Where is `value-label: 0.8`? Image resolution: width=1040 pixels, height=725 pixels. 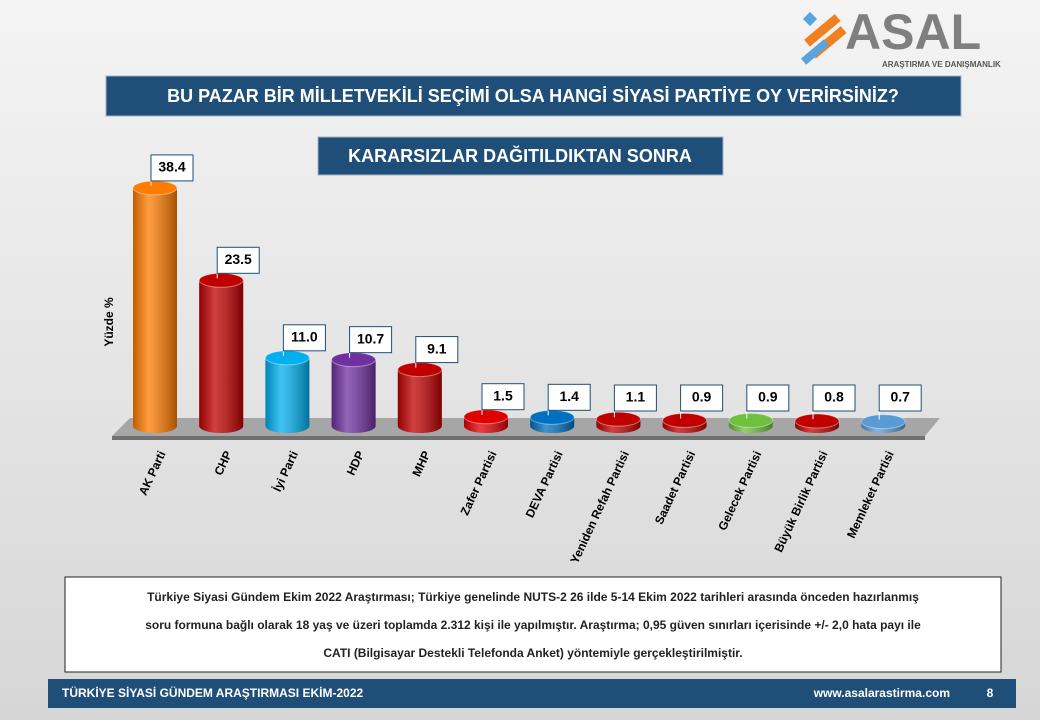
value-label: 0.8 is located at coordinates (834, 397).